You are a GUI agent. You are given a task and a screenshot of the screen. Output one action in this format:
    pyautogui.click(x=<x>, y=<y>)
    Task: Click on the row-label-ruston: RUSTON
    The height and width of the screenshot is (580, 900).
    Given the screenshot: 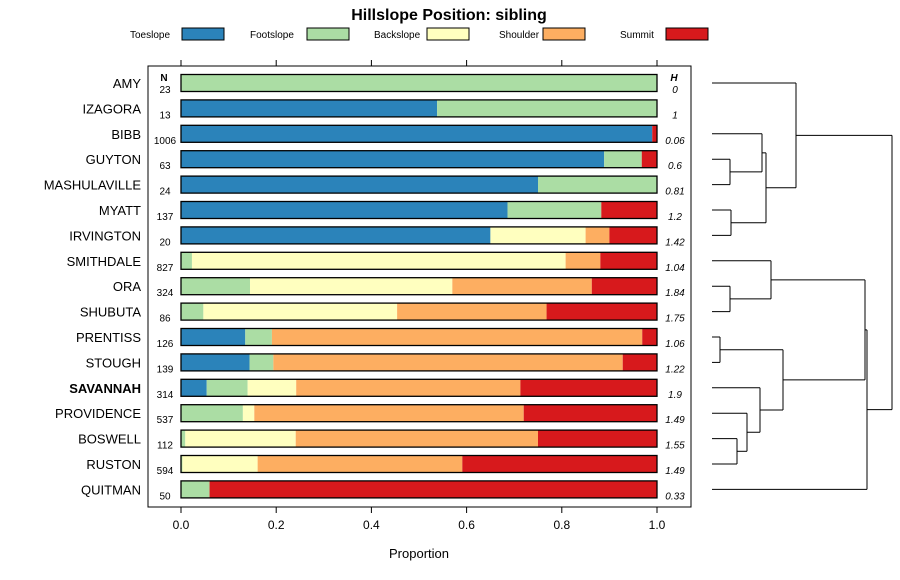 What is the action you would take?
    pyautogui.click(x=113, y=464)
    